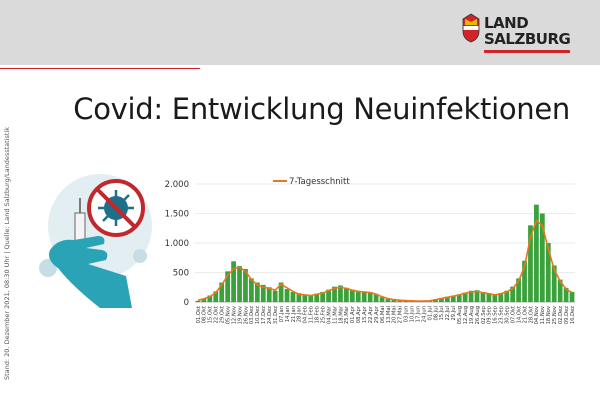 This screenshot has height=400, width=600. Describe the element at coordinates (513, 314) in the screenshot. I see `x-tick-label: 07.Okt` at that location.